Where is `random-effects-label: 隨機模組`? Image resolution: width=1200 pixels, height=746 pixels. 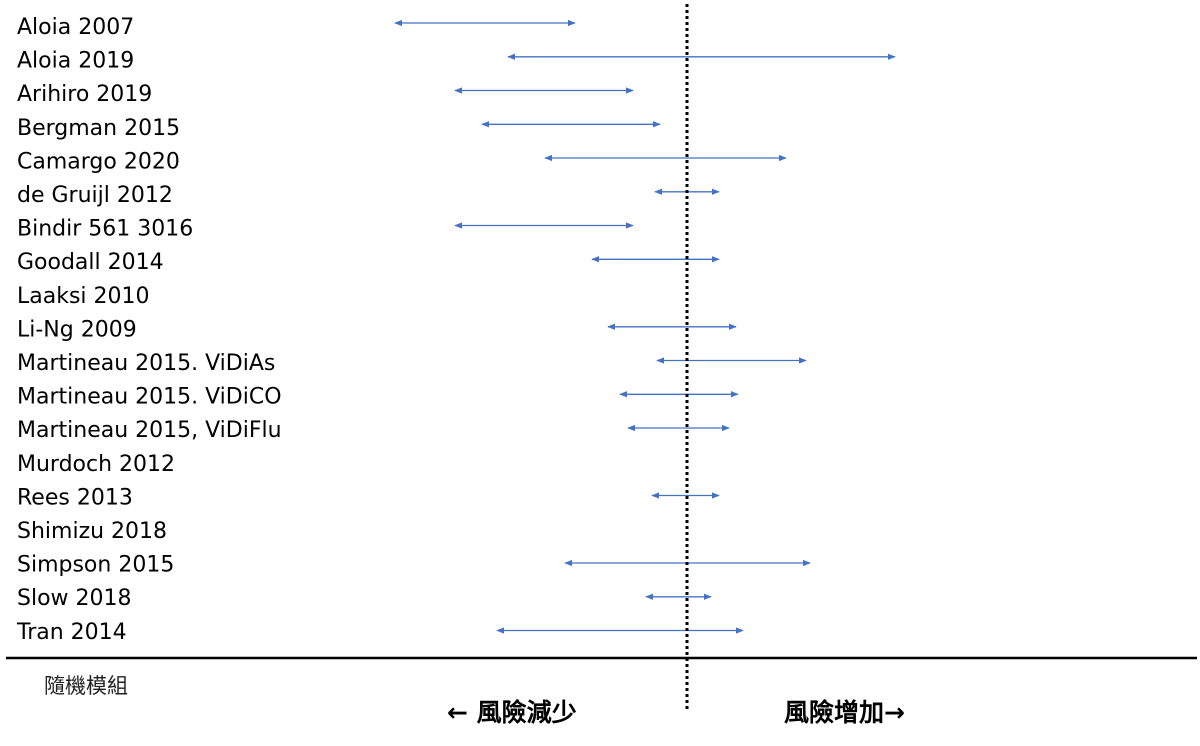 random-effects-label: 隨機模組 is located at coordinates (86, 686).